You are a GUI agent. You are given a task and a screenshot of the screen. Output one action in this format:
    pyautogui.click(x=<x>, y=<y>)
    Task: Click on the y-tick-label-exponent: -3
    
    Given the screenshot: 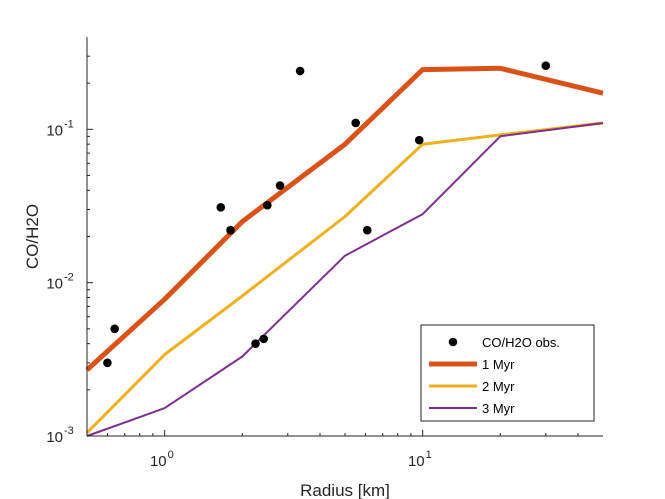 What is the action you would take?
    pyautogui.click(x=69, y=431)
    